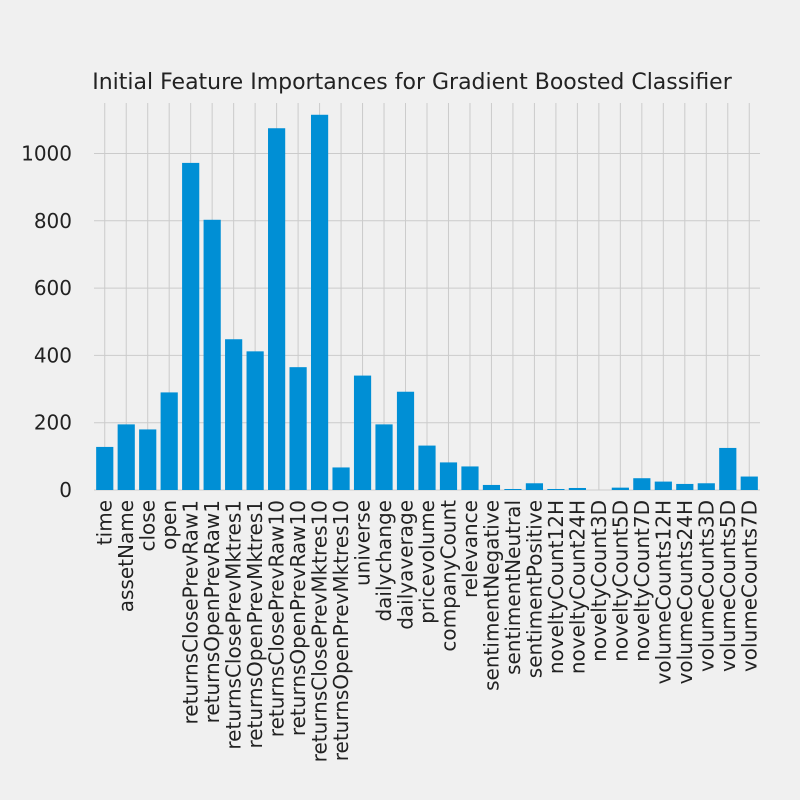 This screenshot has width=800, height=800. What do you see at coordinates (599, 581) in the screenshot?
I see `x-tick-label: noveltyCount3D` at bounding box center [599, 581].